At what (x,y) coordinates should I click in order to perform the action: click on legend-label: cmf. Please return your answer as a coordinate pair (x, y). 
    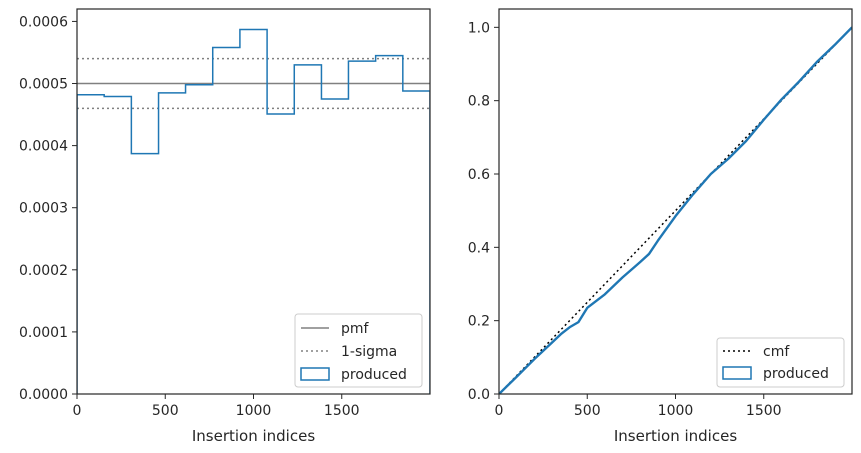
    Looking at the image, I should click on (776, 352).